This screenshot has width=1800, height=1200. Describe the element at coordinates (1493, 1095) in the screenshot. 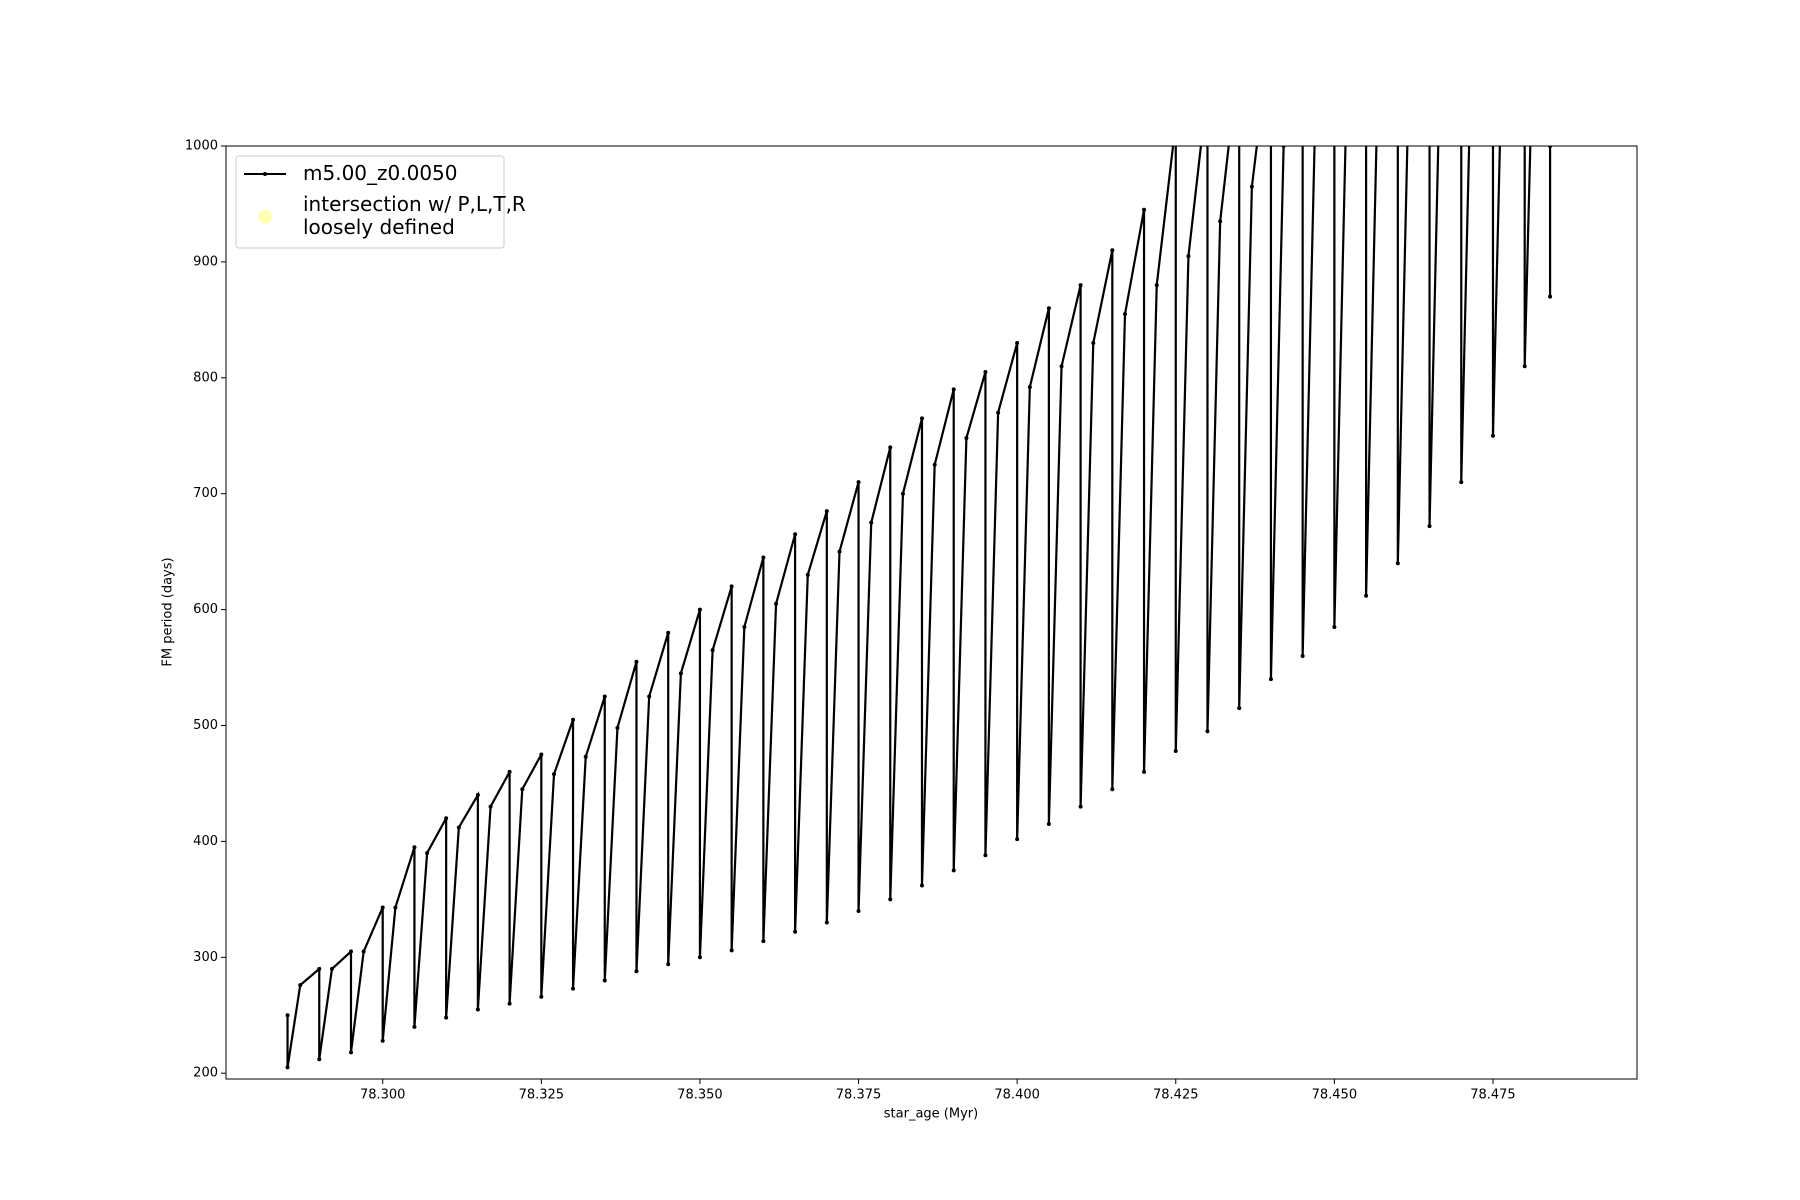

I see `x-tick-label: 78.475` at that location.